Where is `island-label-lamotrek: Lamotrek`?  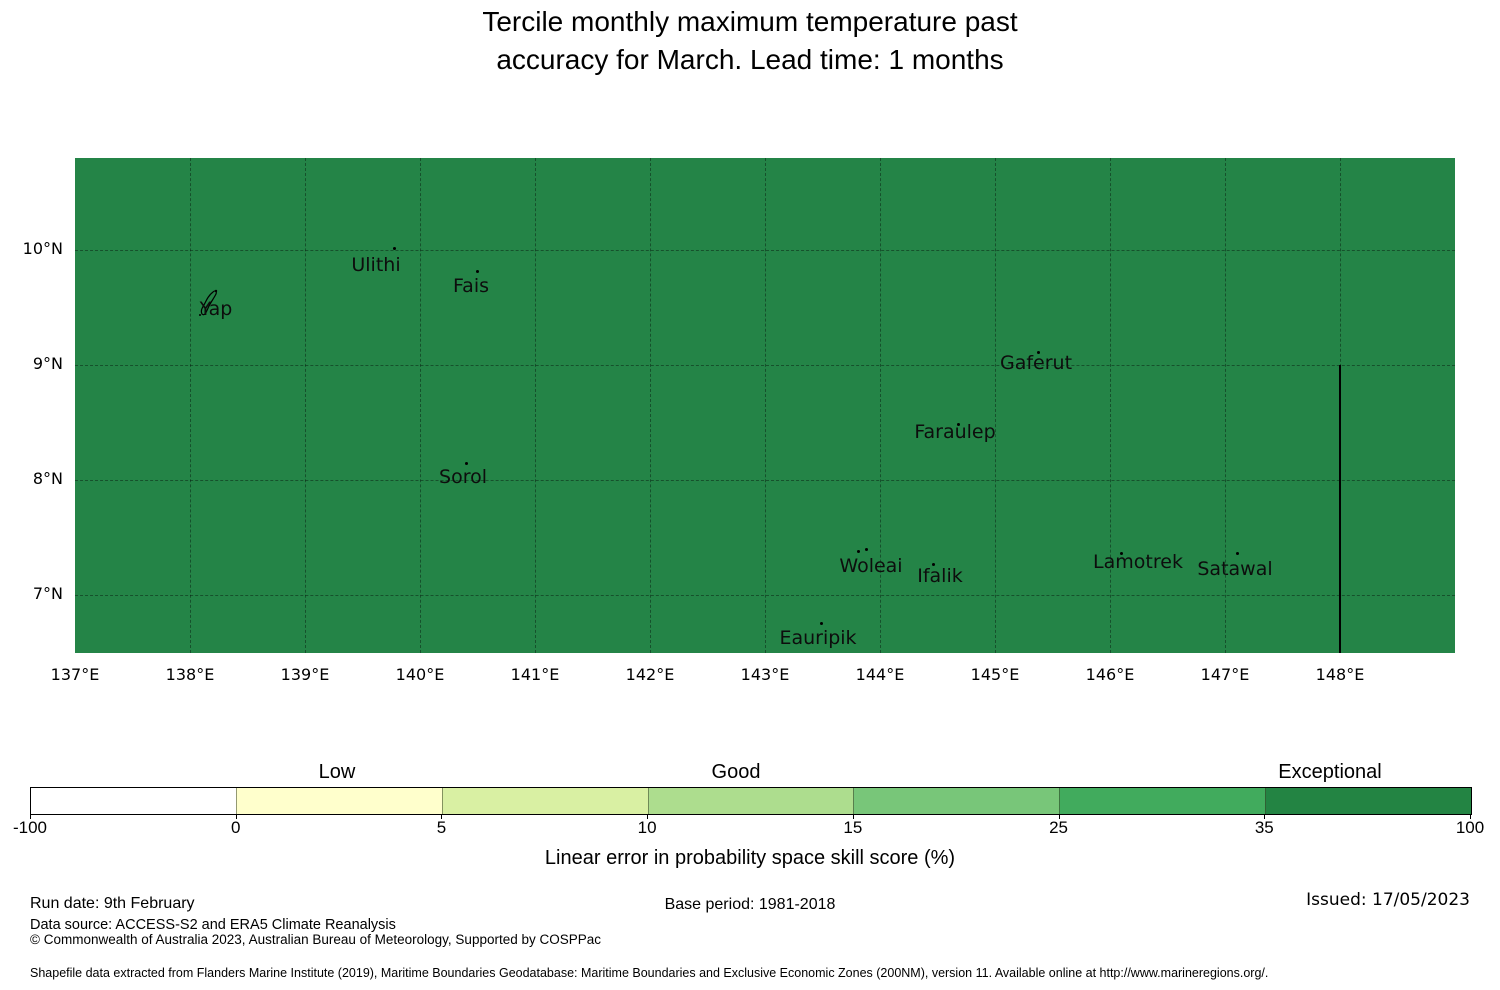 island-label-lamotrek: Lamotrek is located at coordinates (1138, 562).